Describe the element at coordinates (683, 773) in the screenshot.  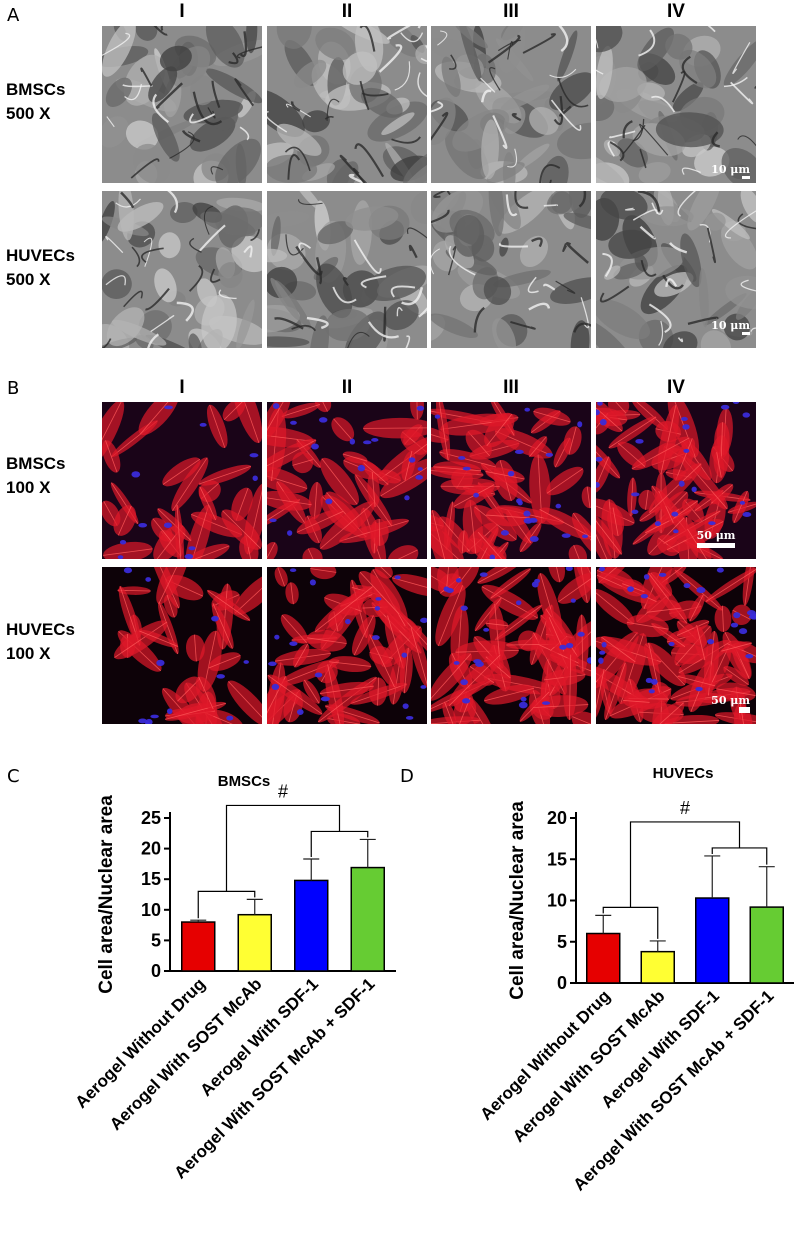
I see `chart-title: HUVECs` at that location.